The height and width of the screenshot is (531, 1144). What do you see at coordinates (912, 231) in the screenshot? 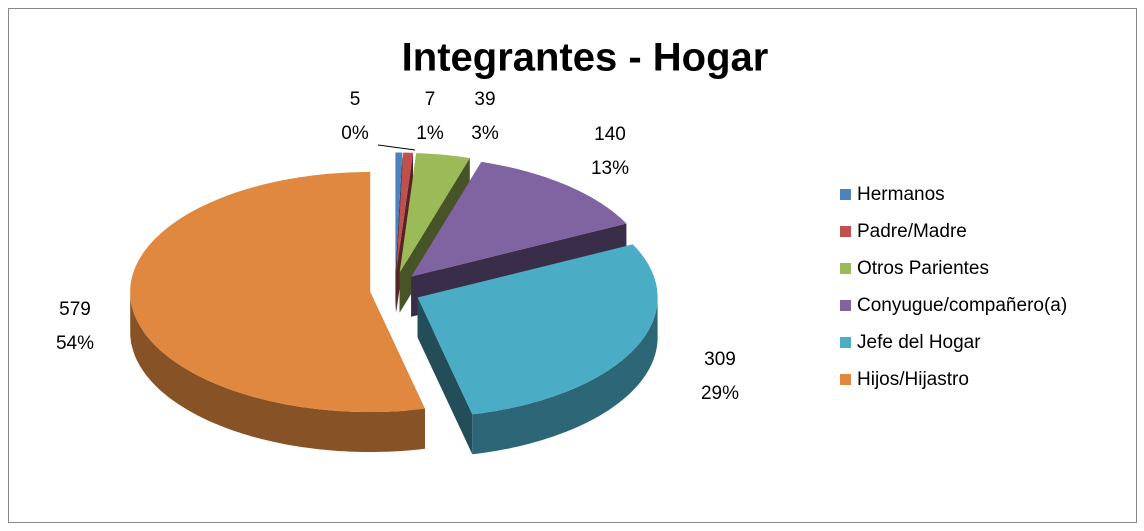
I see `legend-label: Padre/Madre` at bounding box center [912, 231].